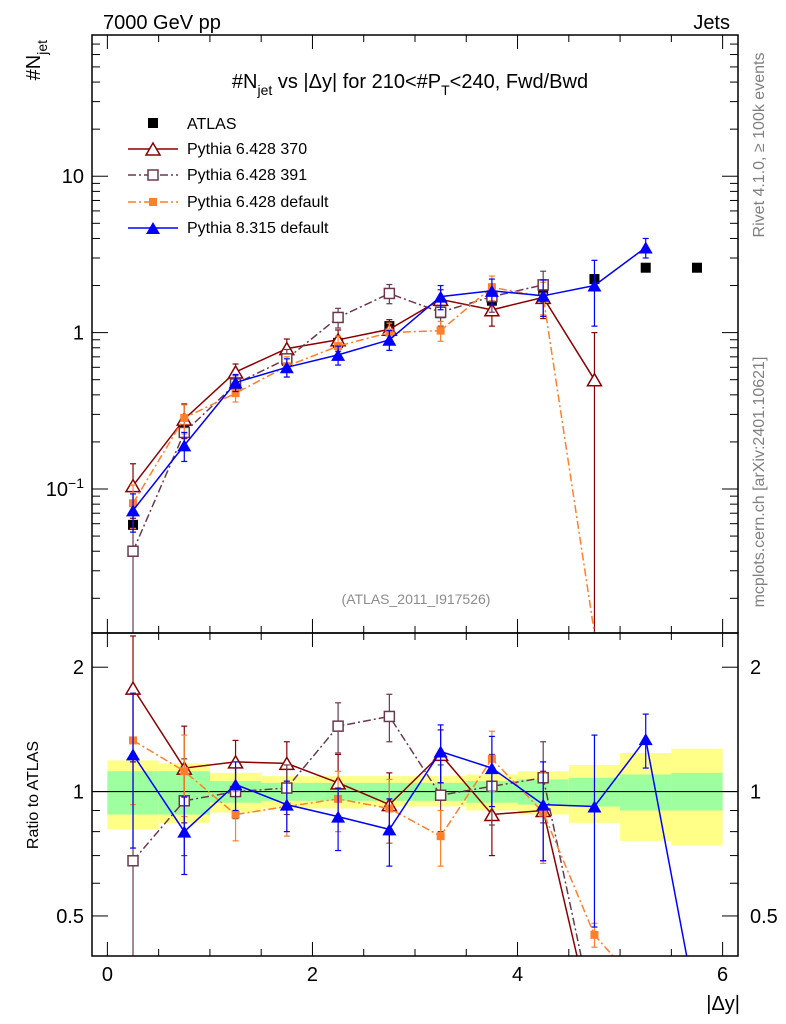 Image resolution: width=786 pixels, height=1024 pixels. Describe the element at coordinates (34, 68) in the screenshot. I see `main-ylabel-text: #N` at that location.